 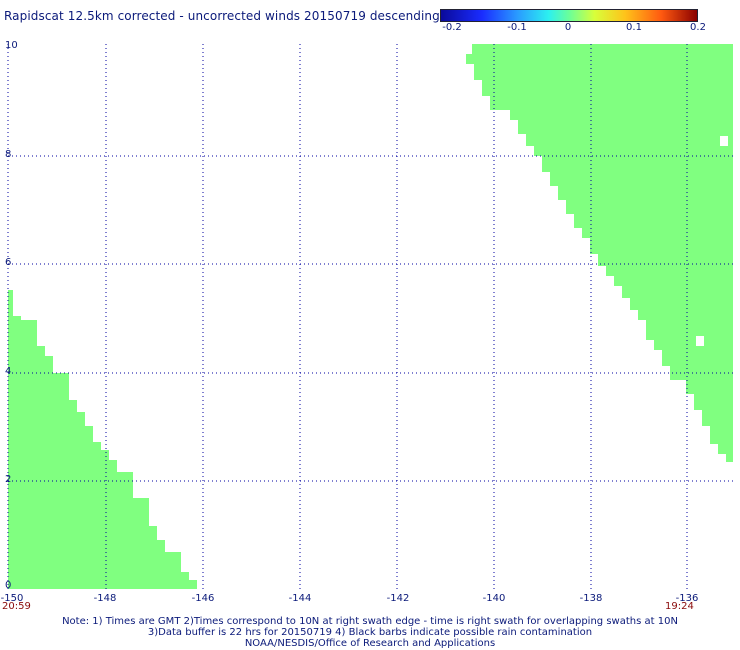 I want to click on left-swath-time: 20:59, so click(x=16, y=606).